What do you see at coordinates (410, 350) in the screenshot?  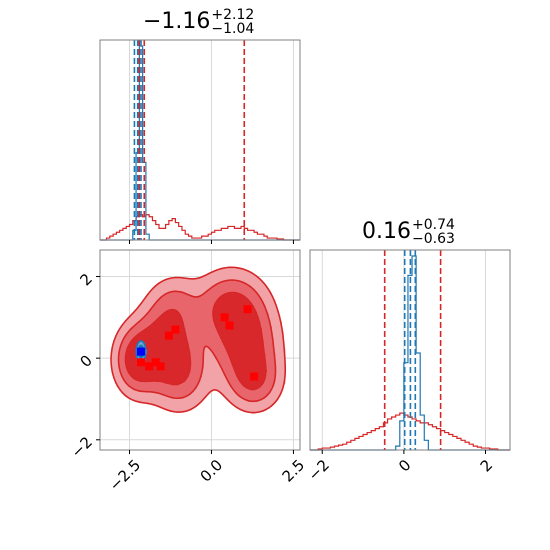 I see `marginal-y-frame` at bounding box center [410, 350].